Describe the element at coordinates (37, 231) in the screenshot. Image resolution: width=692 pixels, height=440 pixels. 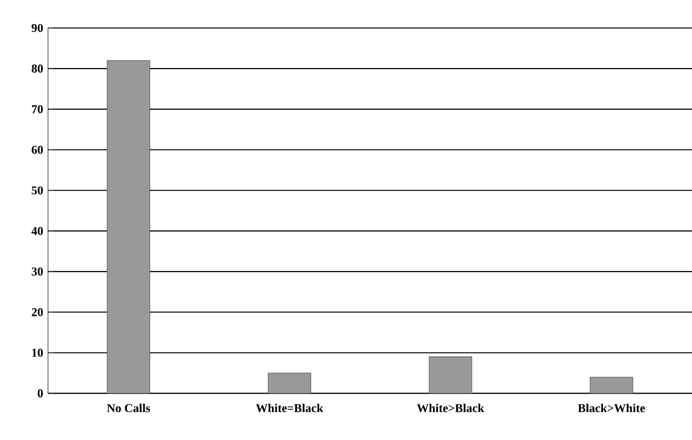
I see `y-tick-label: 40` at that location.